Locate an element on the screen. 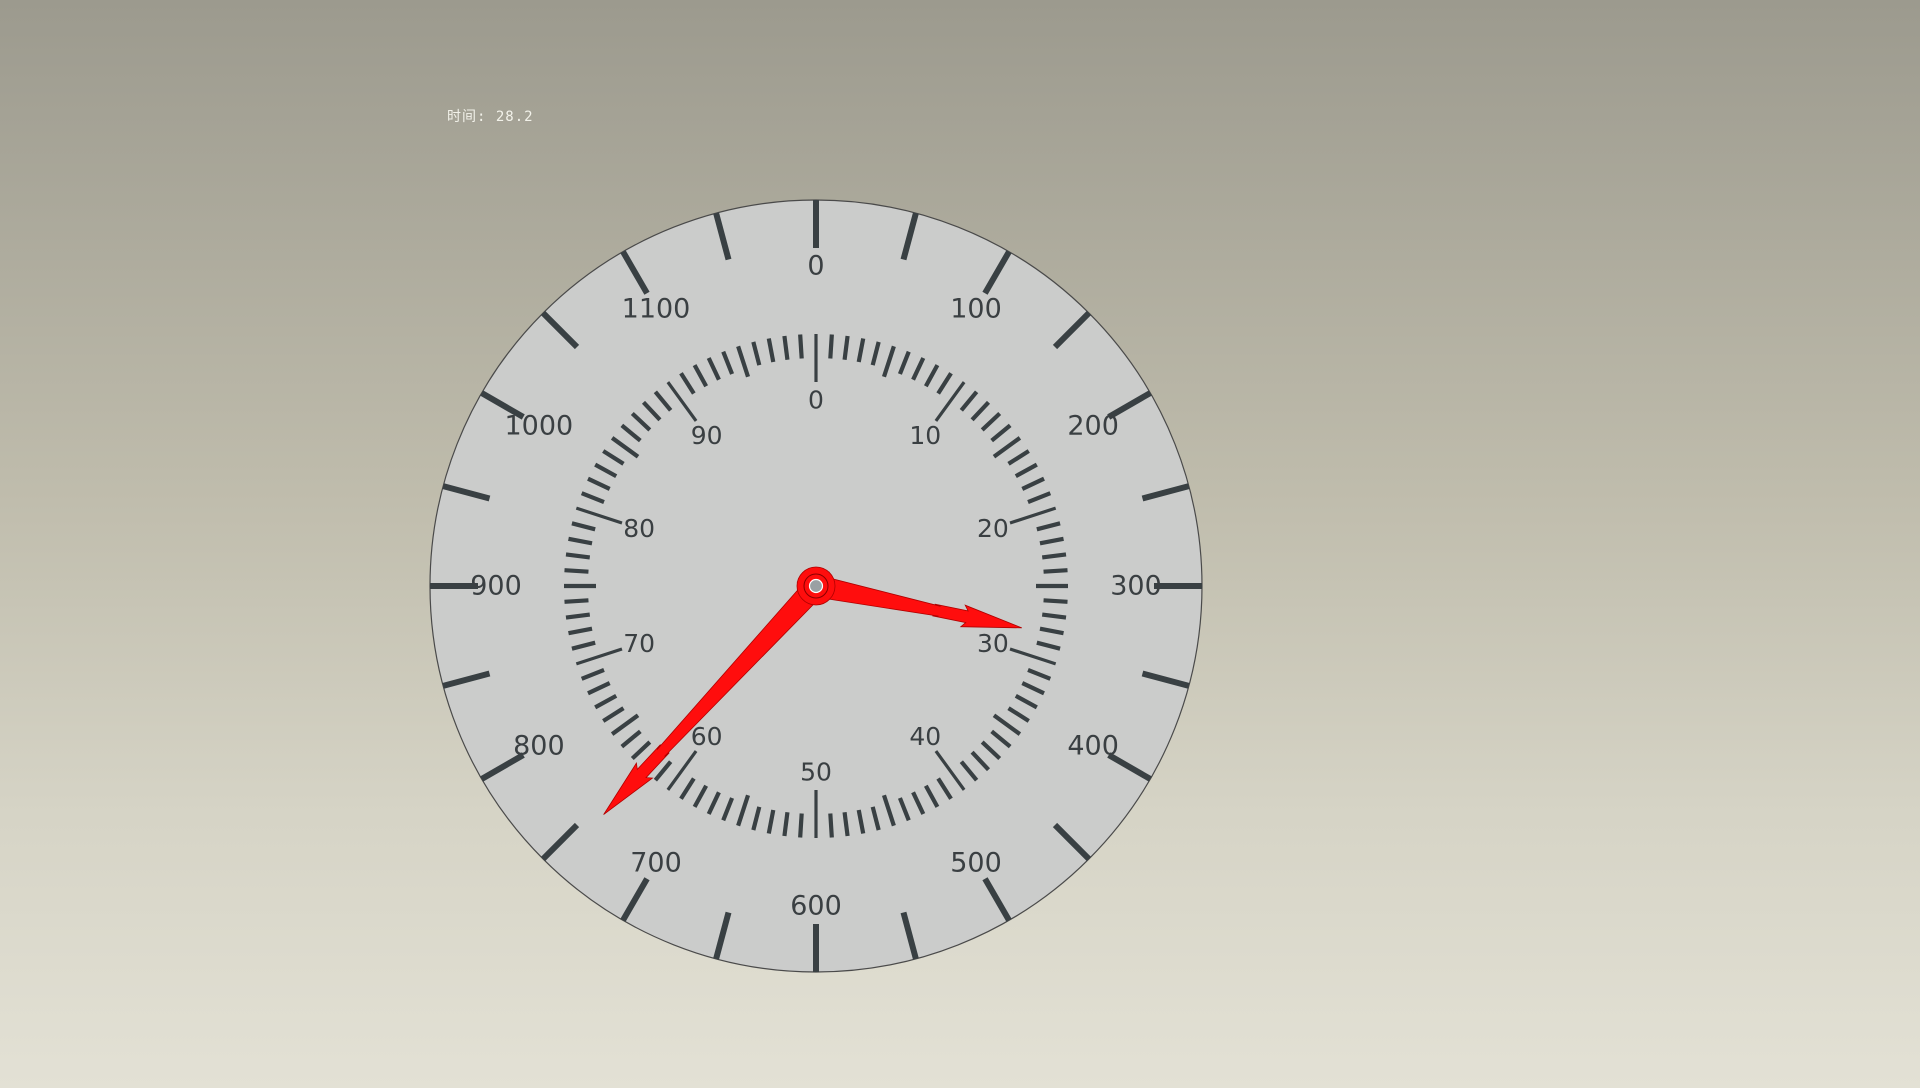 The width and height of the screenshot is (1920, 1088). inner-scale-label: 50 is located at coordinates (816, 772).